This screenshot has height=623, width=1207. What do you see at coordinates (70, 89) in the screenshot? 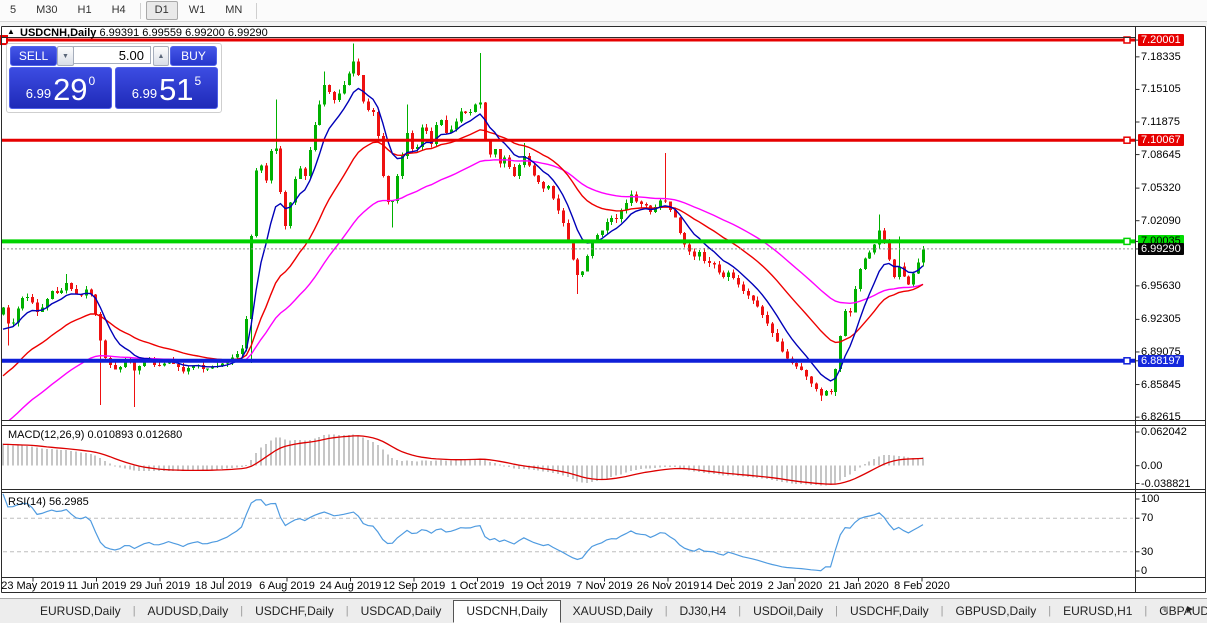
I see `sell-price-big: 29` at bounding box center [70, 89].